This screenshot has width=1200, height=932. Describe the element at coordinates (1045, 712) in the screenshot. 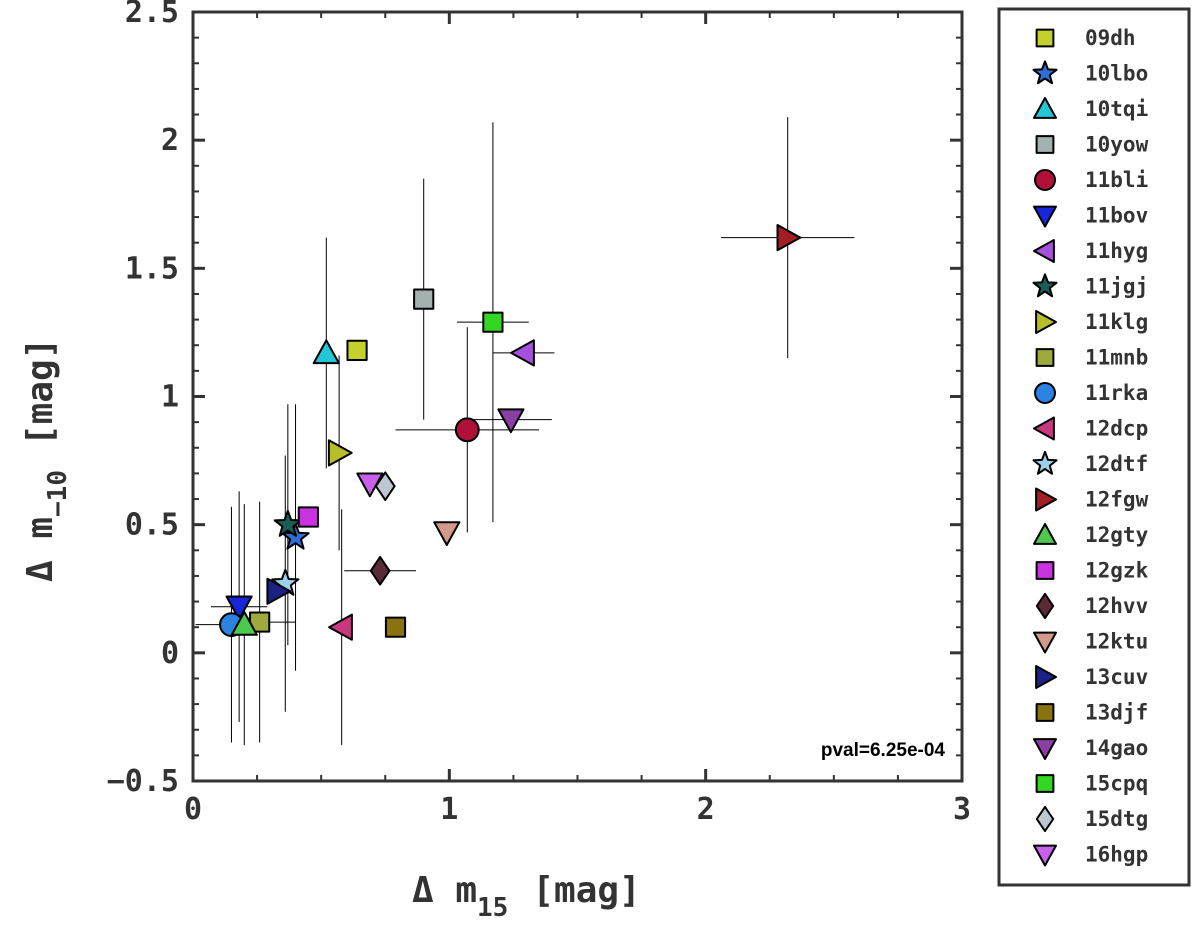

I see `legend-marker-13djf` at that location.